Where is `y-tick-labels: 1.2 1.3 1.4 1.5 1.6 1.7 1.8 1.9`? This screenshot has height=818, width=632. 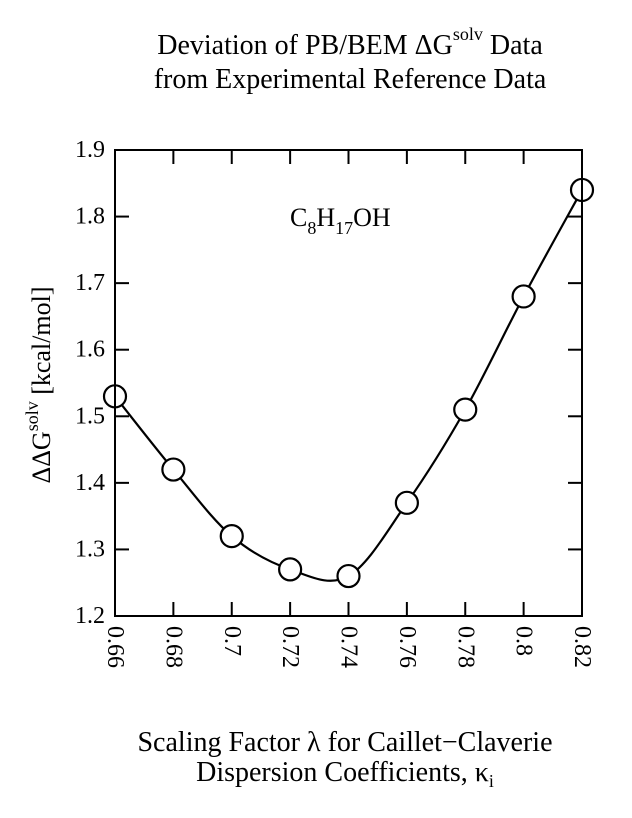 y-tick-labels: 1.2 1.3 1.4 1.5 1.6 1.7 1.8 1.9 is located at coordinates (90, 383).